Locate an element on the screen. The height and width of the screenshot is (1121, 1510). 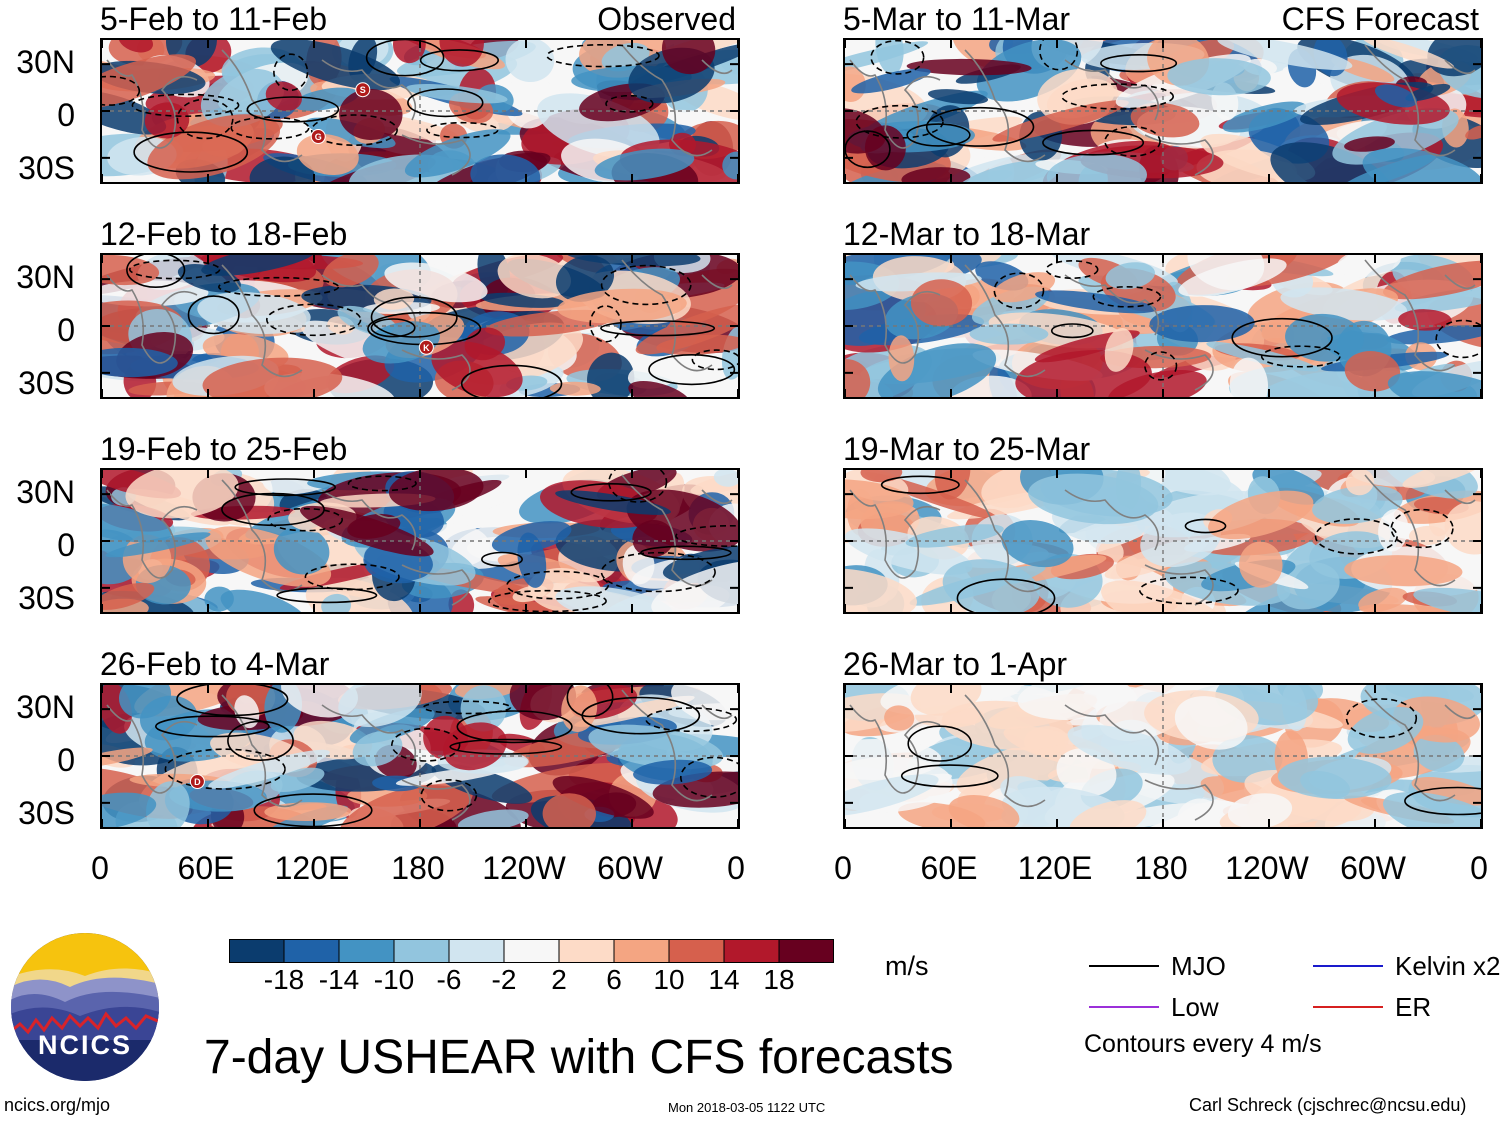
chart-title: 7-day USHEAR with CFS forecasts is located at coordinates (579, 1057).